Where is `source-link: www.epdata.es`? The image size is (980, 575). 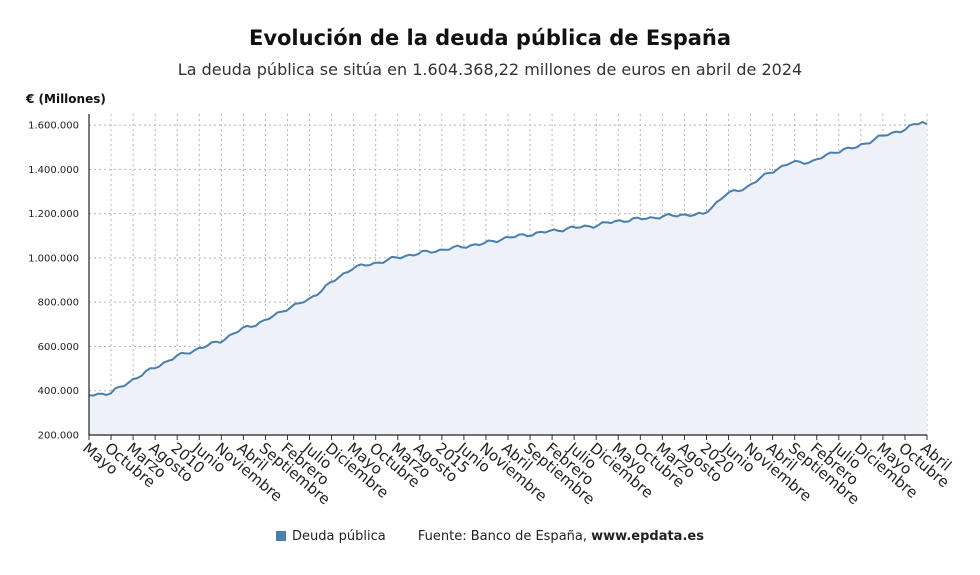 source-link: www.epdata.es is located at coordinates (647, 536).